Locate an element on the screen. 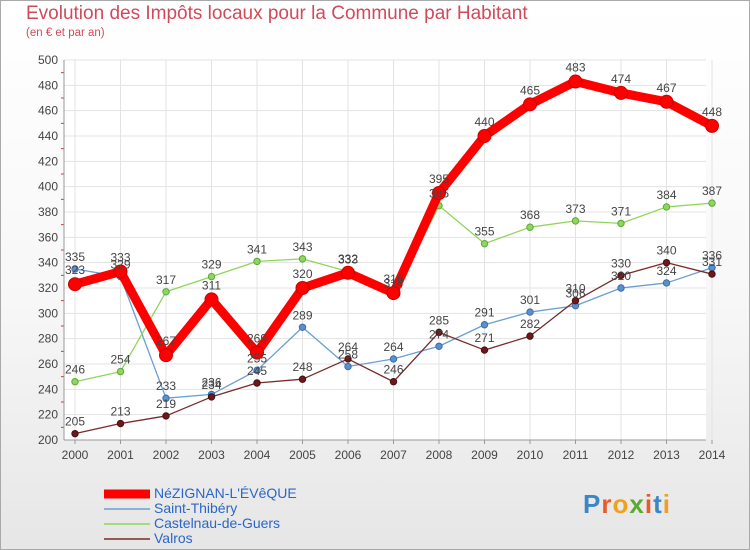 This screenshot has height=550, width=750. data-label: 310 is located at coordinates (575, 289).